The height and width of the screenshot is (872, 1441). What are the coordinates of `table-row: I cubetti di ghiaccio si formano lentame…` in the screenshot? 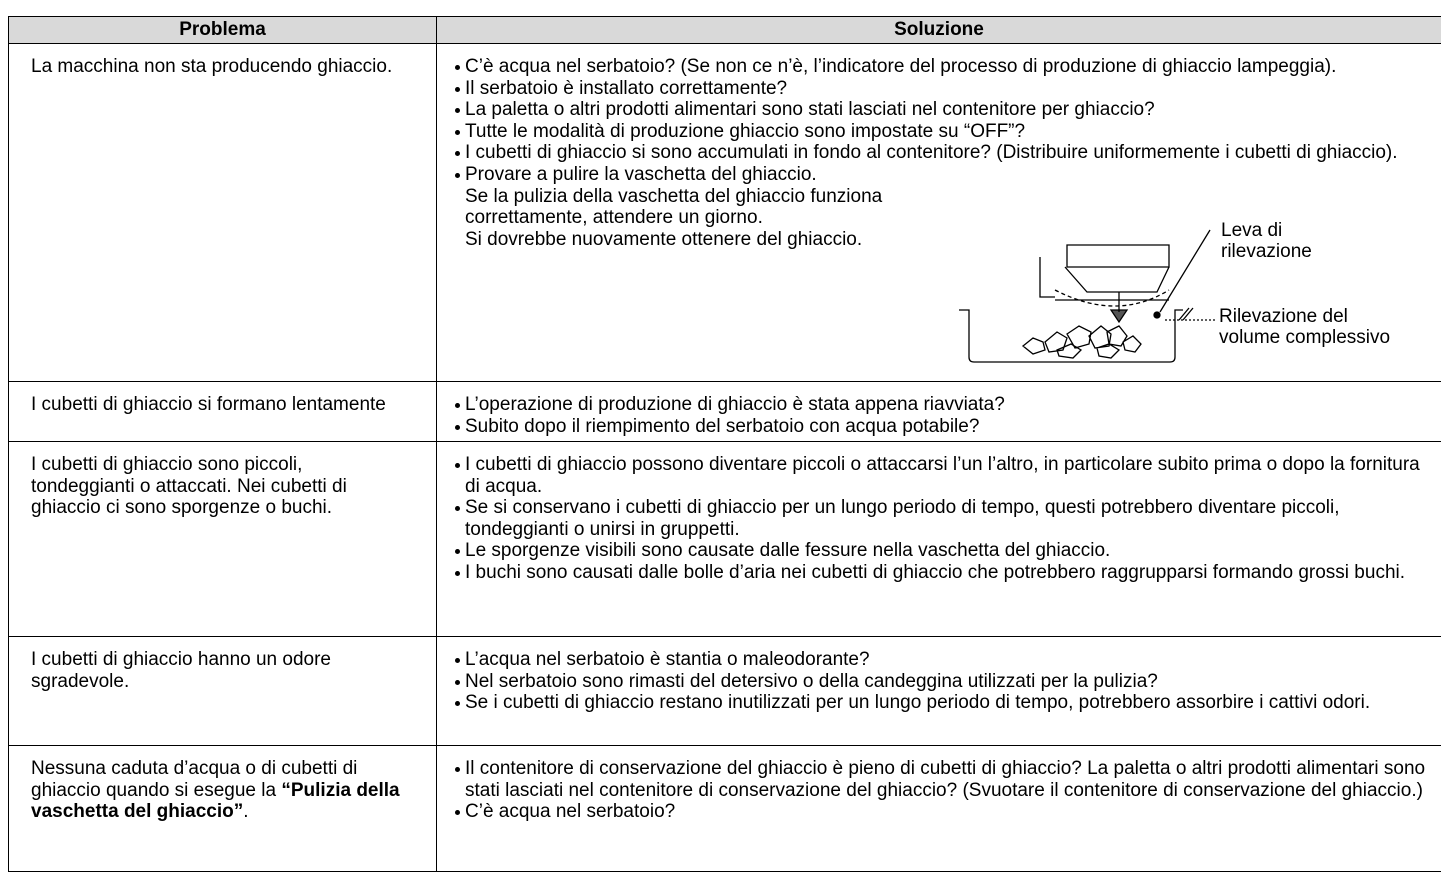 It's located at (724, 411).